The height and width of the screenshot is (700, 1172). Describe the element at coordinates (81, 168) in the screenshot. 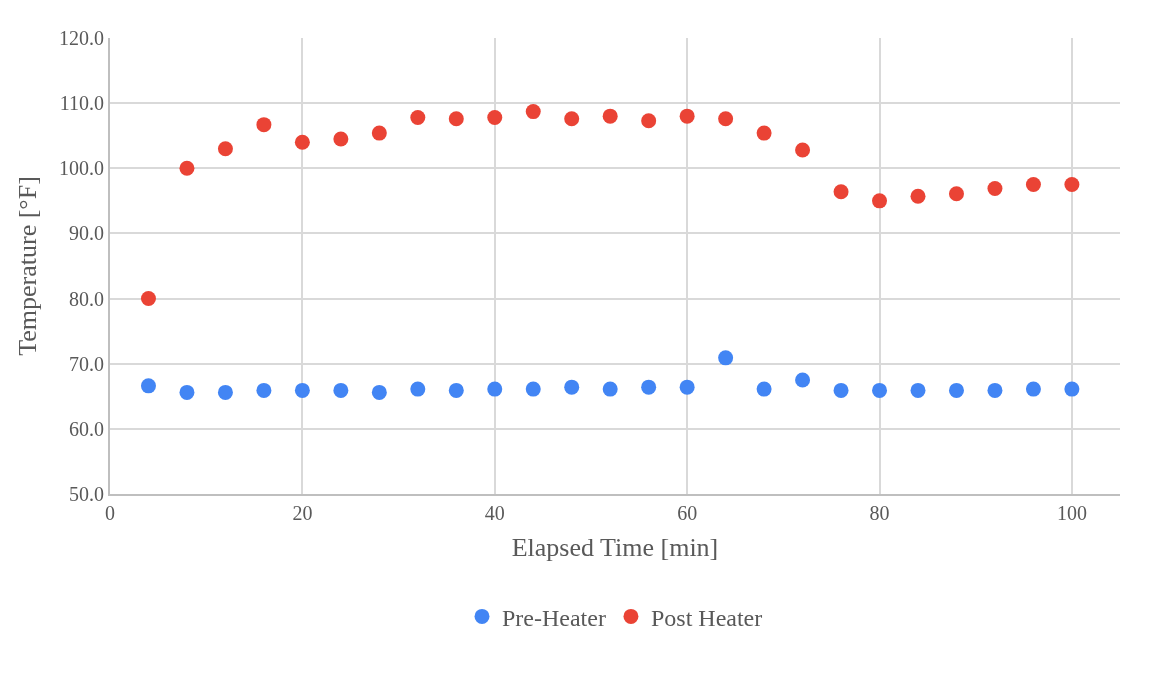

I see `y-tick-label: 100.0` at that location.